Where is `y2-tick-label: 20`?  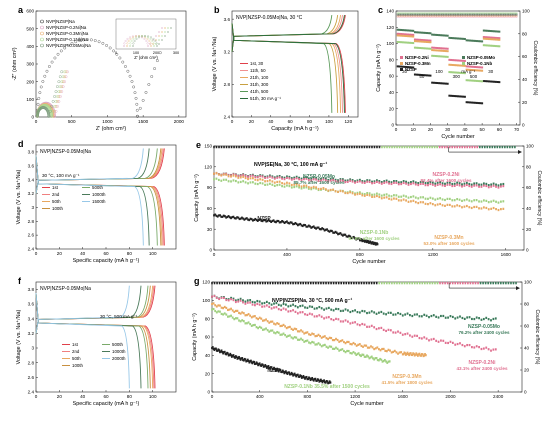
y2-tick-label: 20 is located at coordinates (527, 370).